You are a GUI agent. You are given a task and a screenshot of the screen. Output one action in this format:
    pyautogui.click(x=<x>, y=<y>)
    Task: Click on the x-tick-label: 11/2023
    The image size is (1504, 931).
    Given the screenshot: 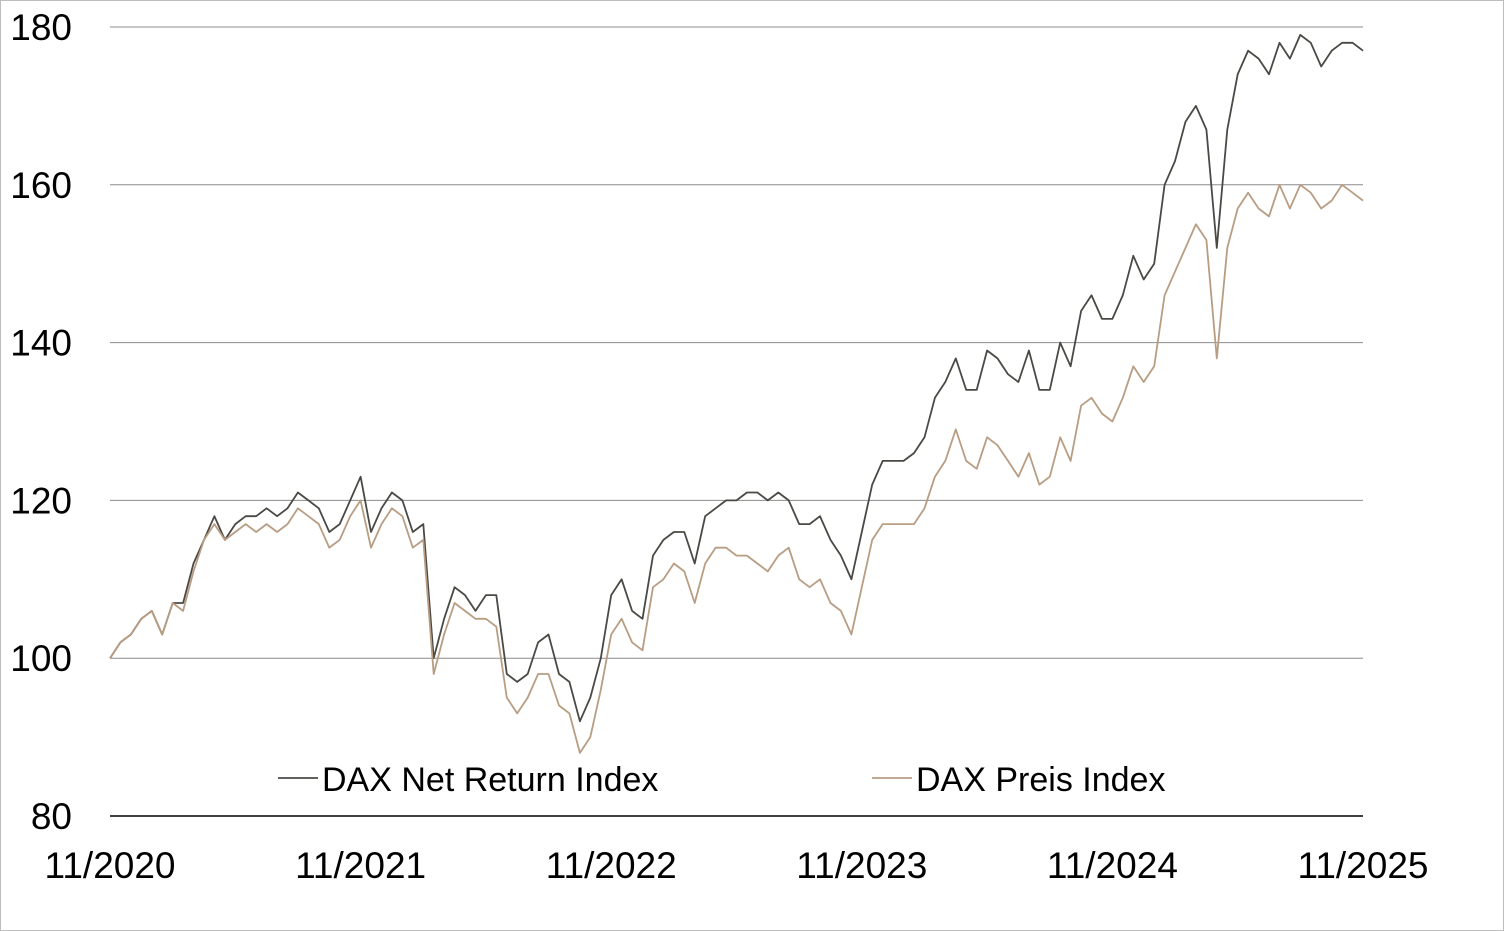 What is the action you would take?
    pyautogui.click(x=861, y=865)
    